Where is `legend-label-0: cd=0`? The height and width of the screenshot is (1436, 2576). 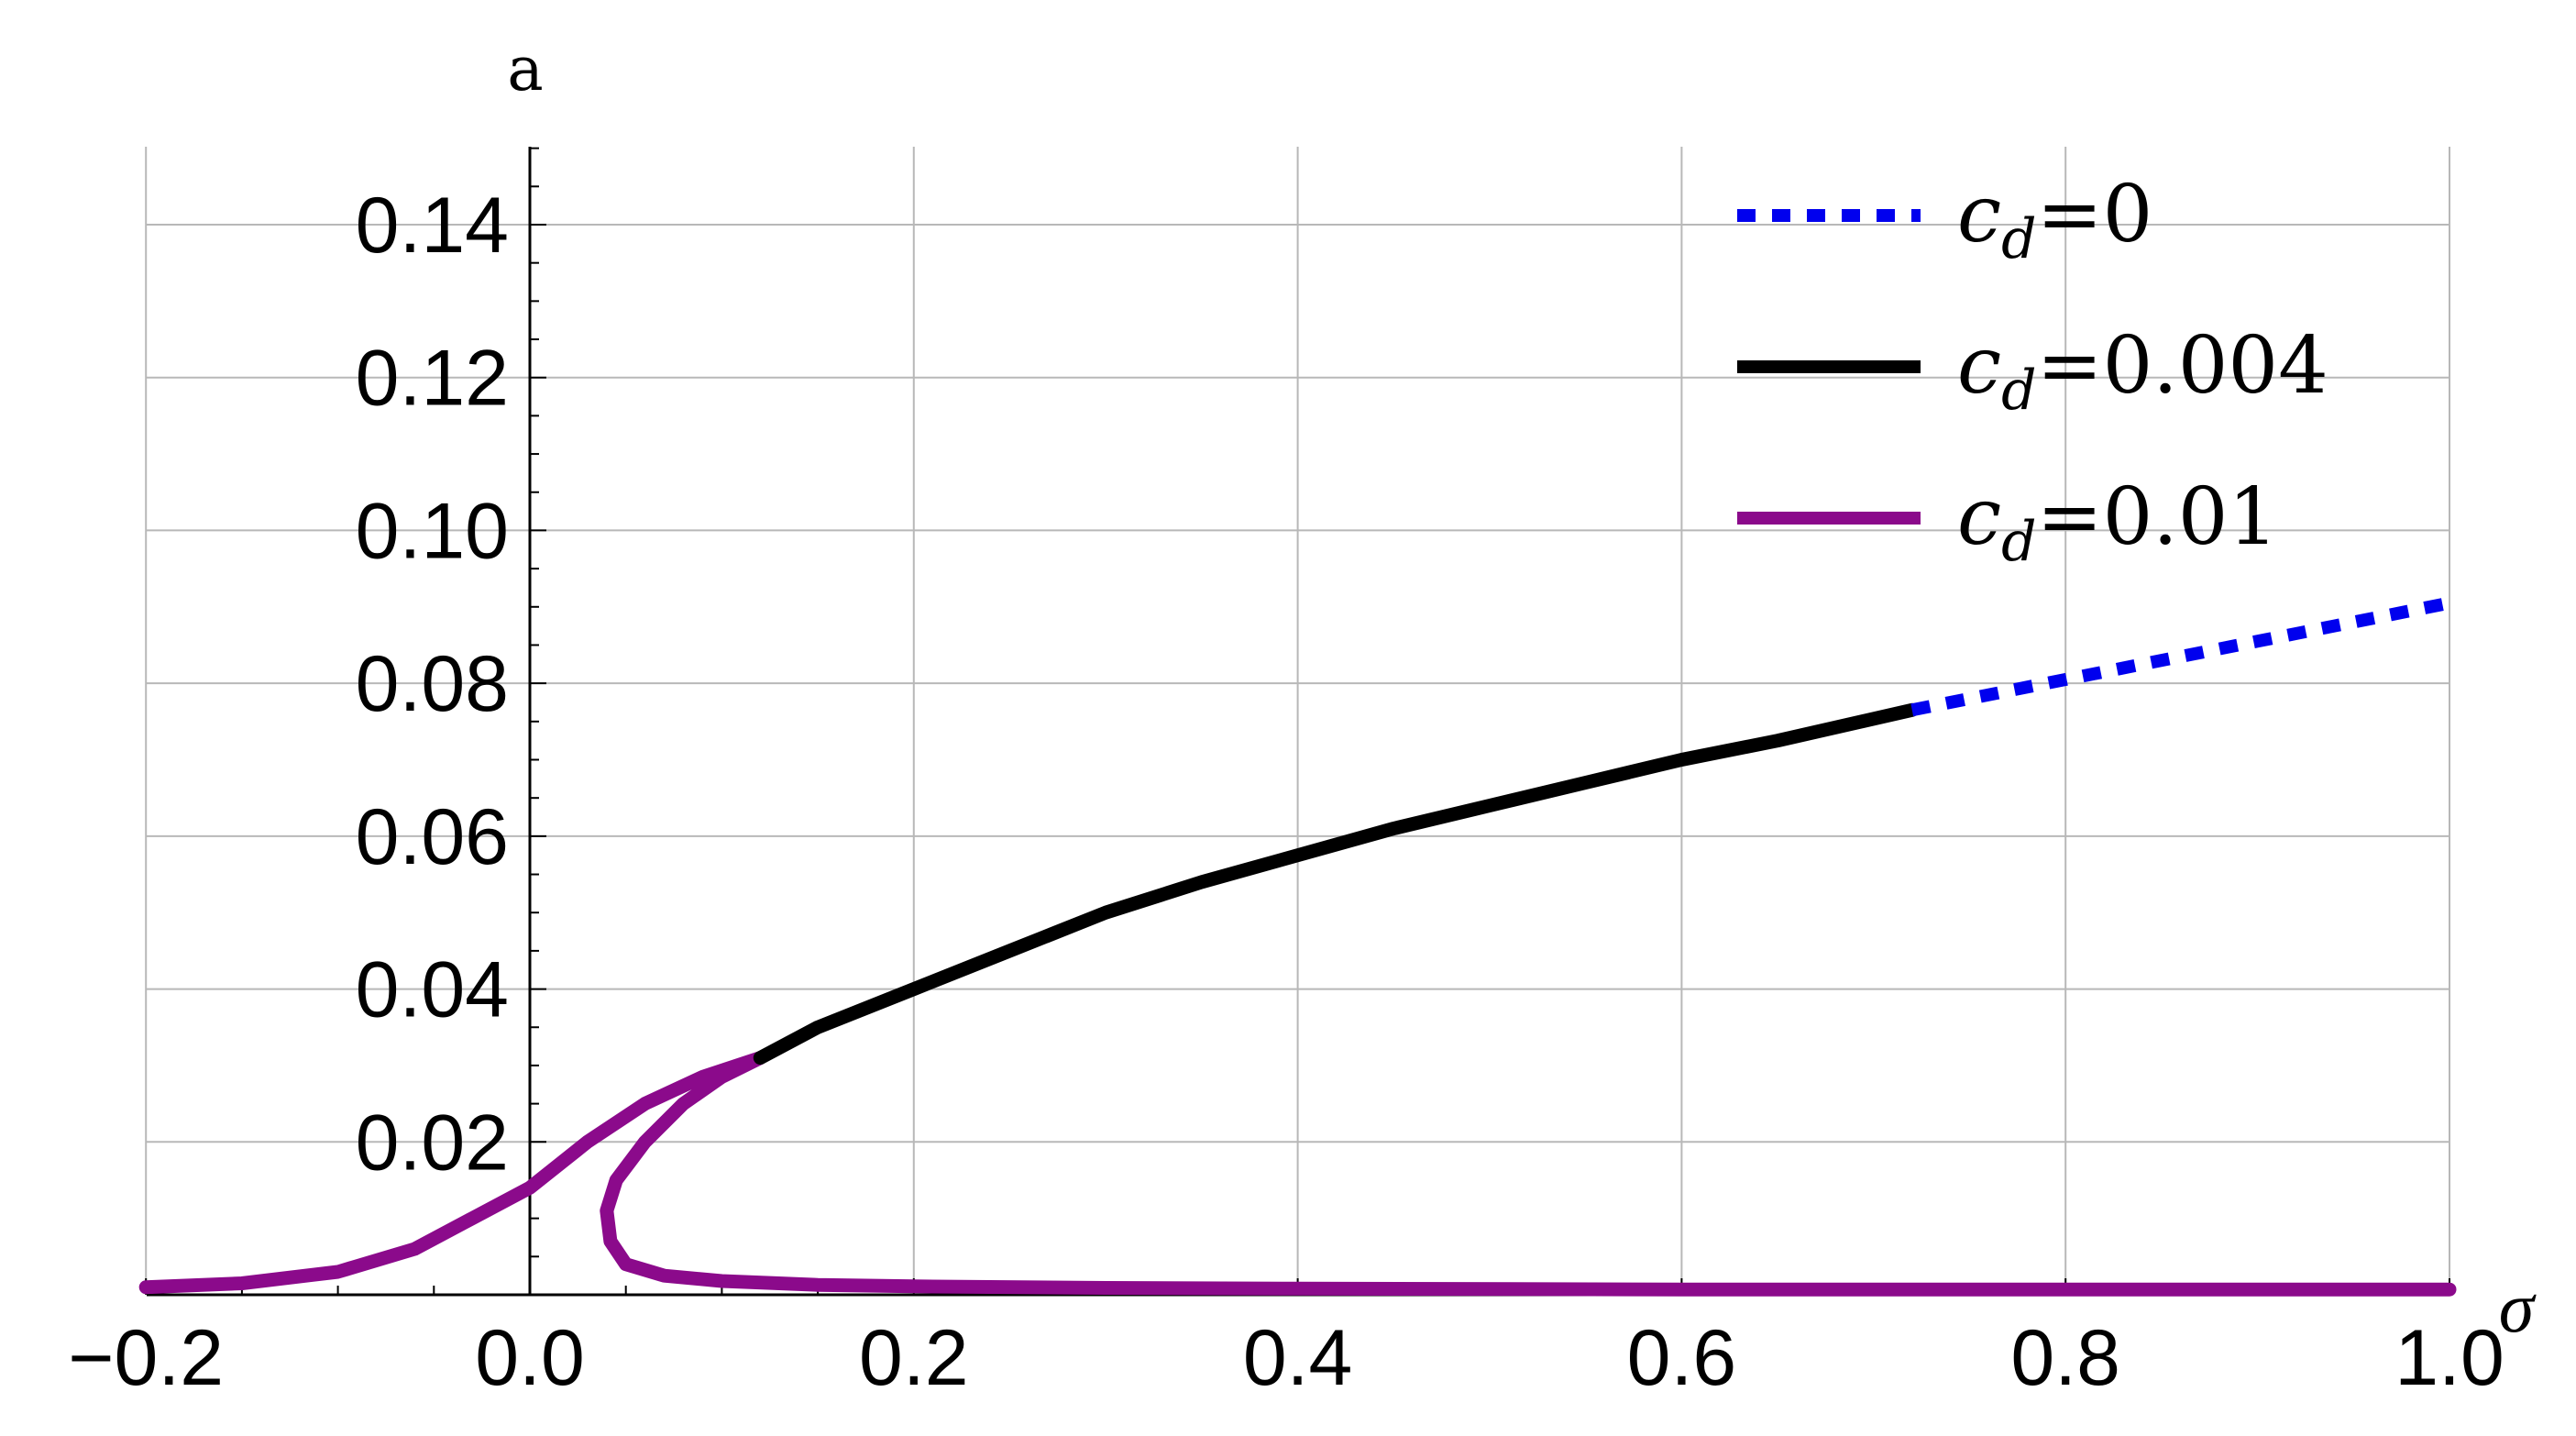 legend-label-0: cd=0 is located at coordinates (2054, 220).